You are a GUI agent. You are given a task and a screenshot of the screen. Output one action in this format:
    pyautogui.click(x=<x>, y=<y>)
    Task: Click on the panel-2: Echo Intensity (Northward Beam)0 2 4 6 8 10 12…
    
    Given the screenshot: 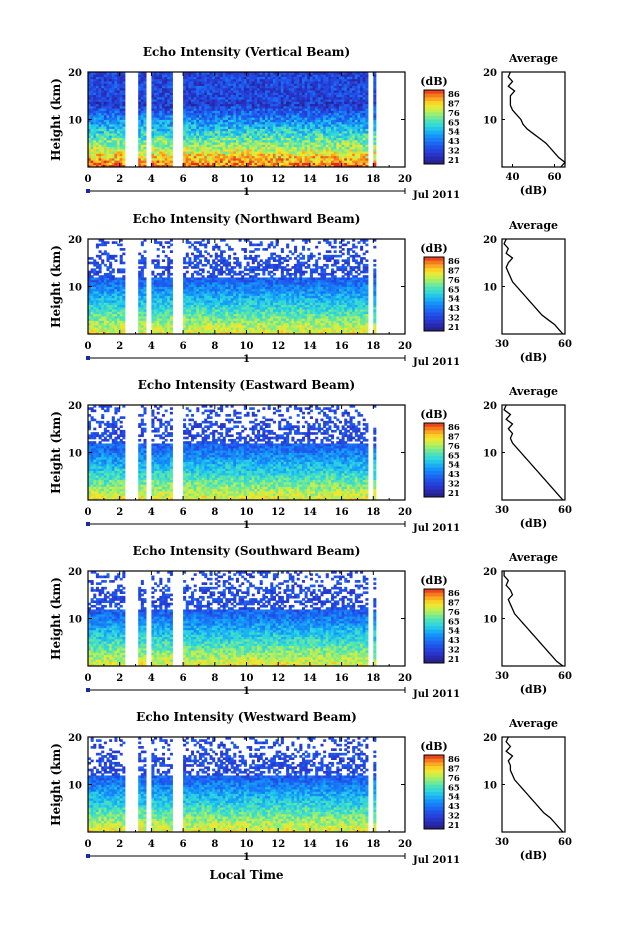 What is the action you would take?
    pyautogui.click(x=310, y=290)
    